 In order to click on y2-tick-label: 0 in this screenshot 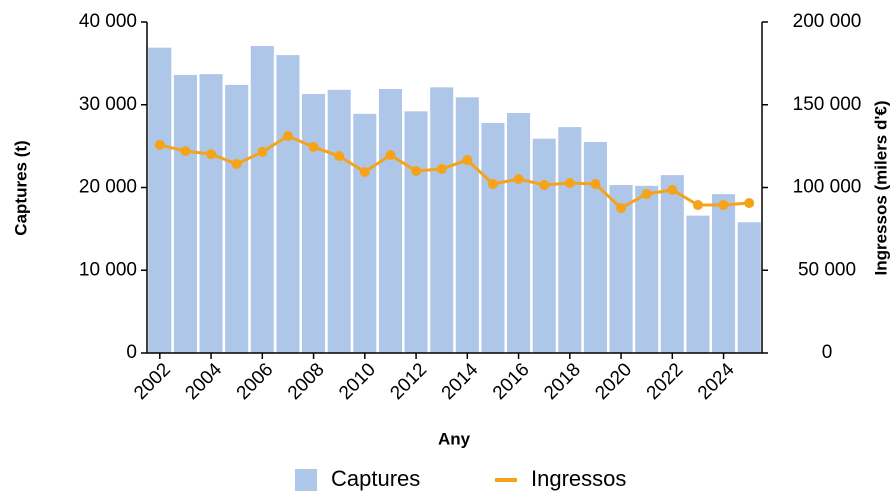, I will do `click(827, 352)`.